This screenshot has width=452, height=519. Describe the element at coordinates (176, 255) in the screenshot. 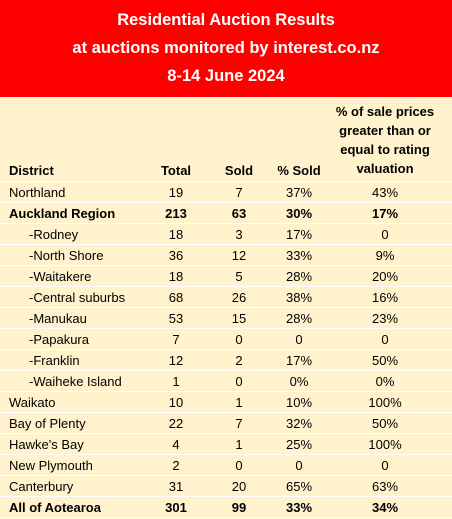

I see `table-cell: 36` at that location.